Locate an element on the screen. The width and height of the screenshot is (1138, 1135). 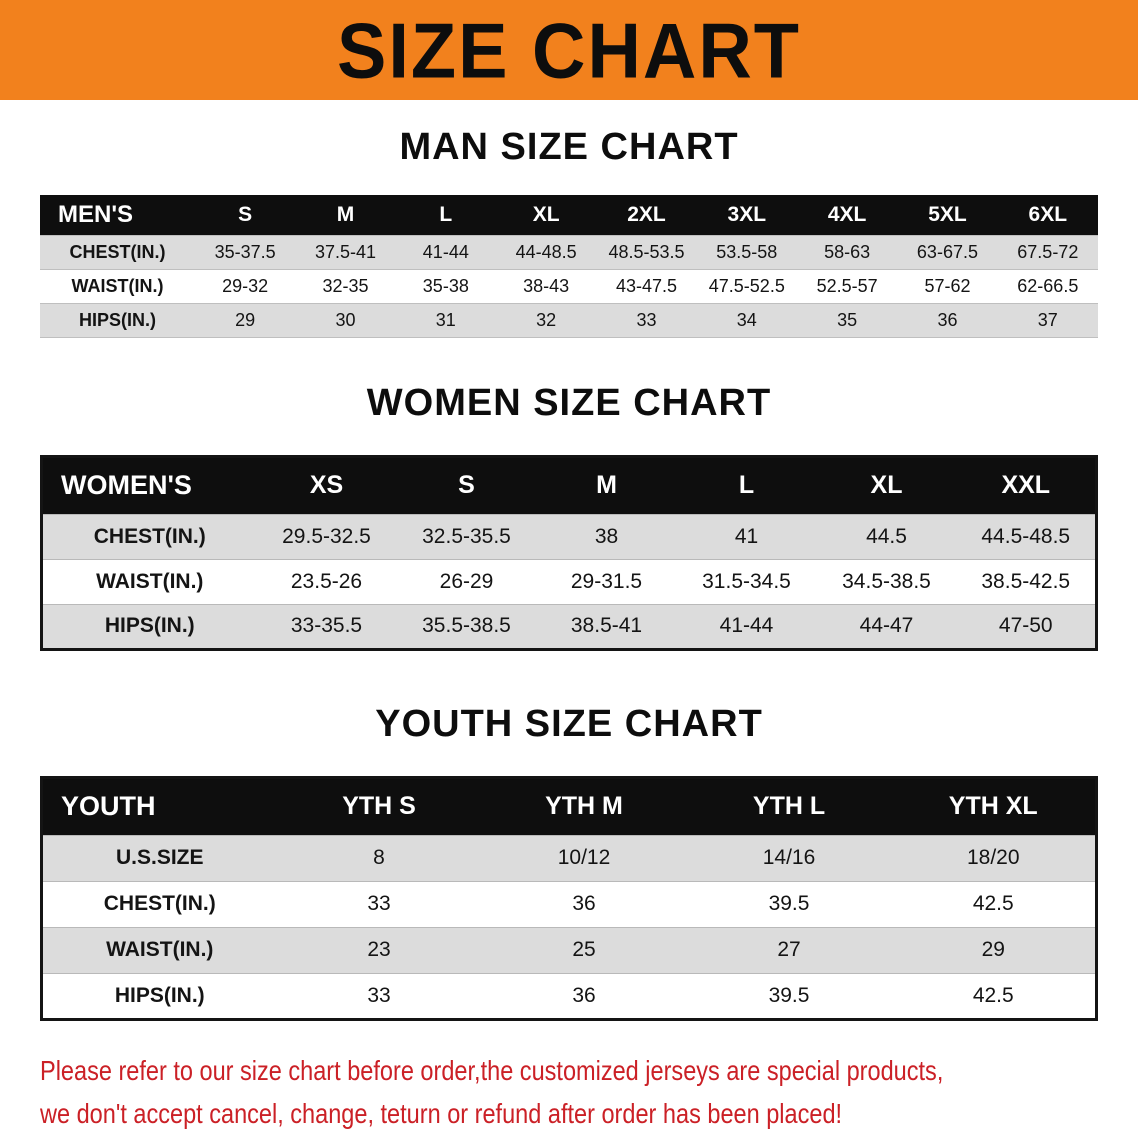
value-cell: 44-48.5 is located at coordinates (546, 252).